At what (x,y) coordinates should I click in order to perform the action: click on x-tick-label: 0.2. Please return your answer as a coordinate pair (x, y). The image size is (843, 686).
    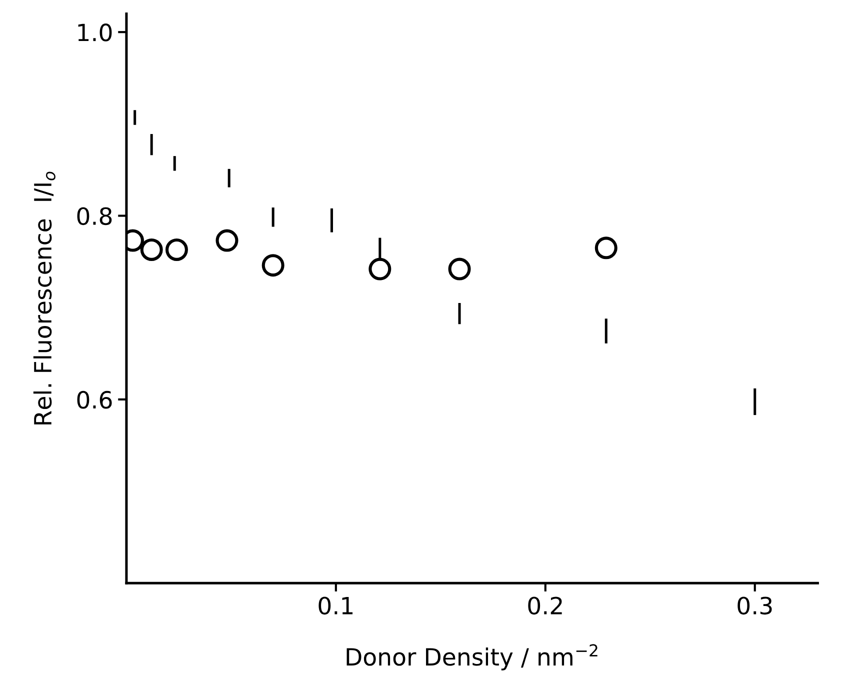
    Looking at the image, I should click on (545, 605).